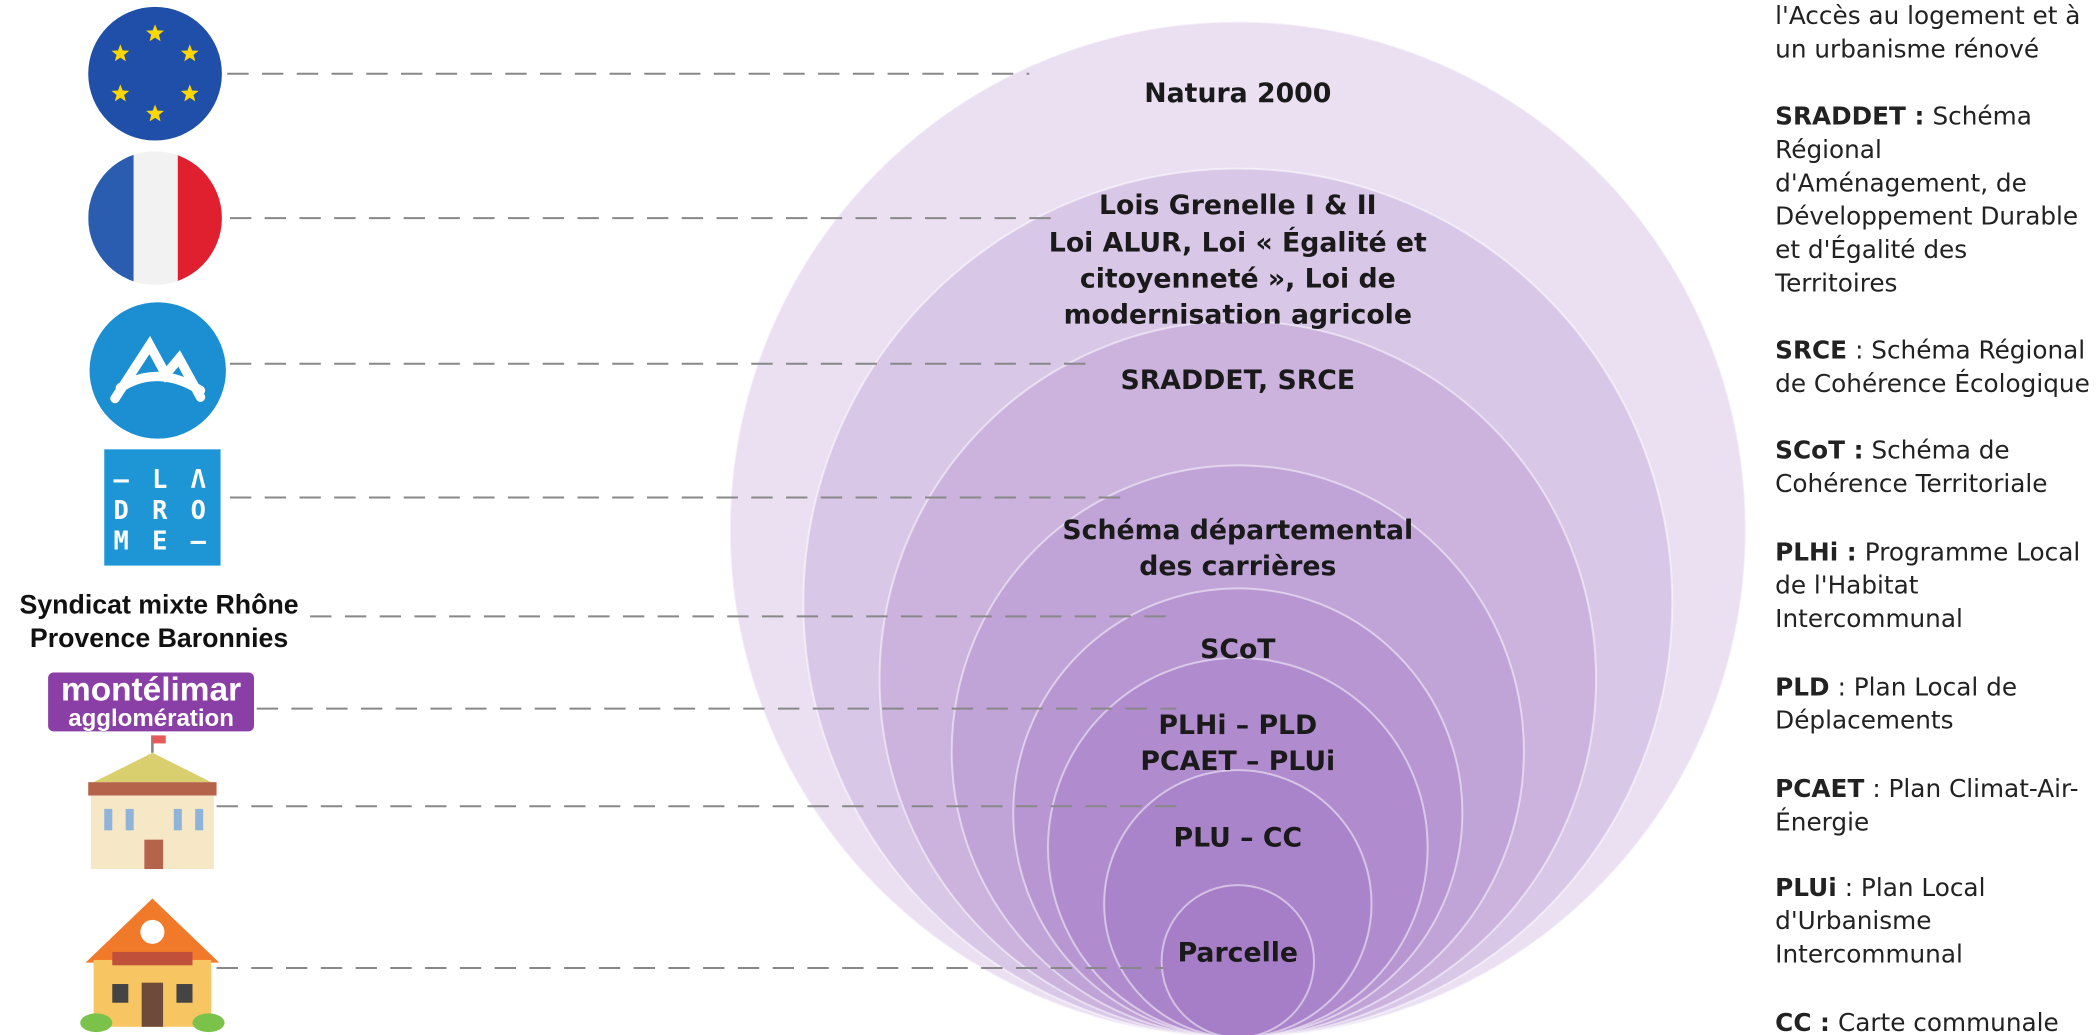  What do you see at coordinates (1238, 205) in the screenshot?
I see `level-label: Lois Grenelle I & II` at bounding box center [1238, 205].